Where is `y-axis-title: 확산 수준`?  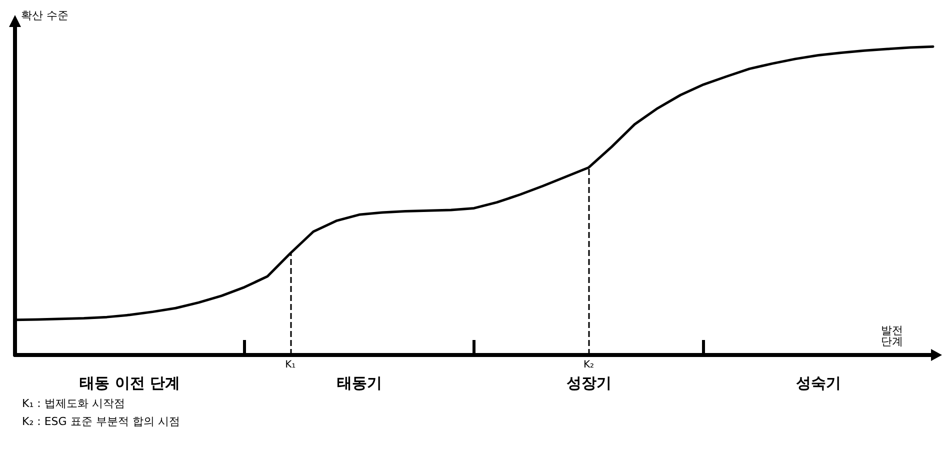
y-axis-title: 확산 수준 is located at coordinates (44, 15).